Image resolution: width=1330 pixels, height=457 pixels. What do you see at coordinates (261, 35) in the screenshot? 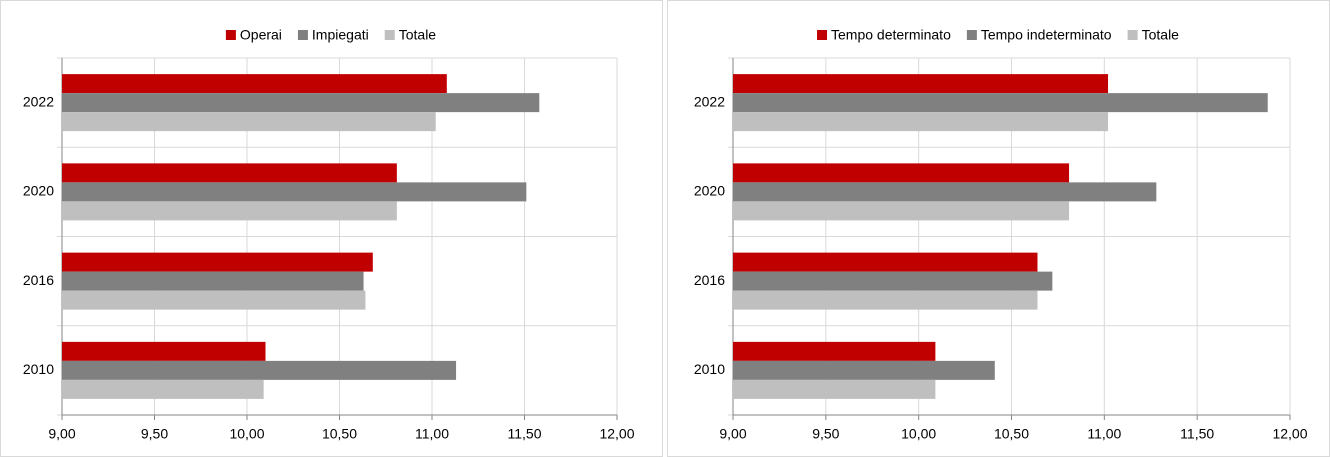
I see `legend-label: Operai` at bounding box center [261, 35].